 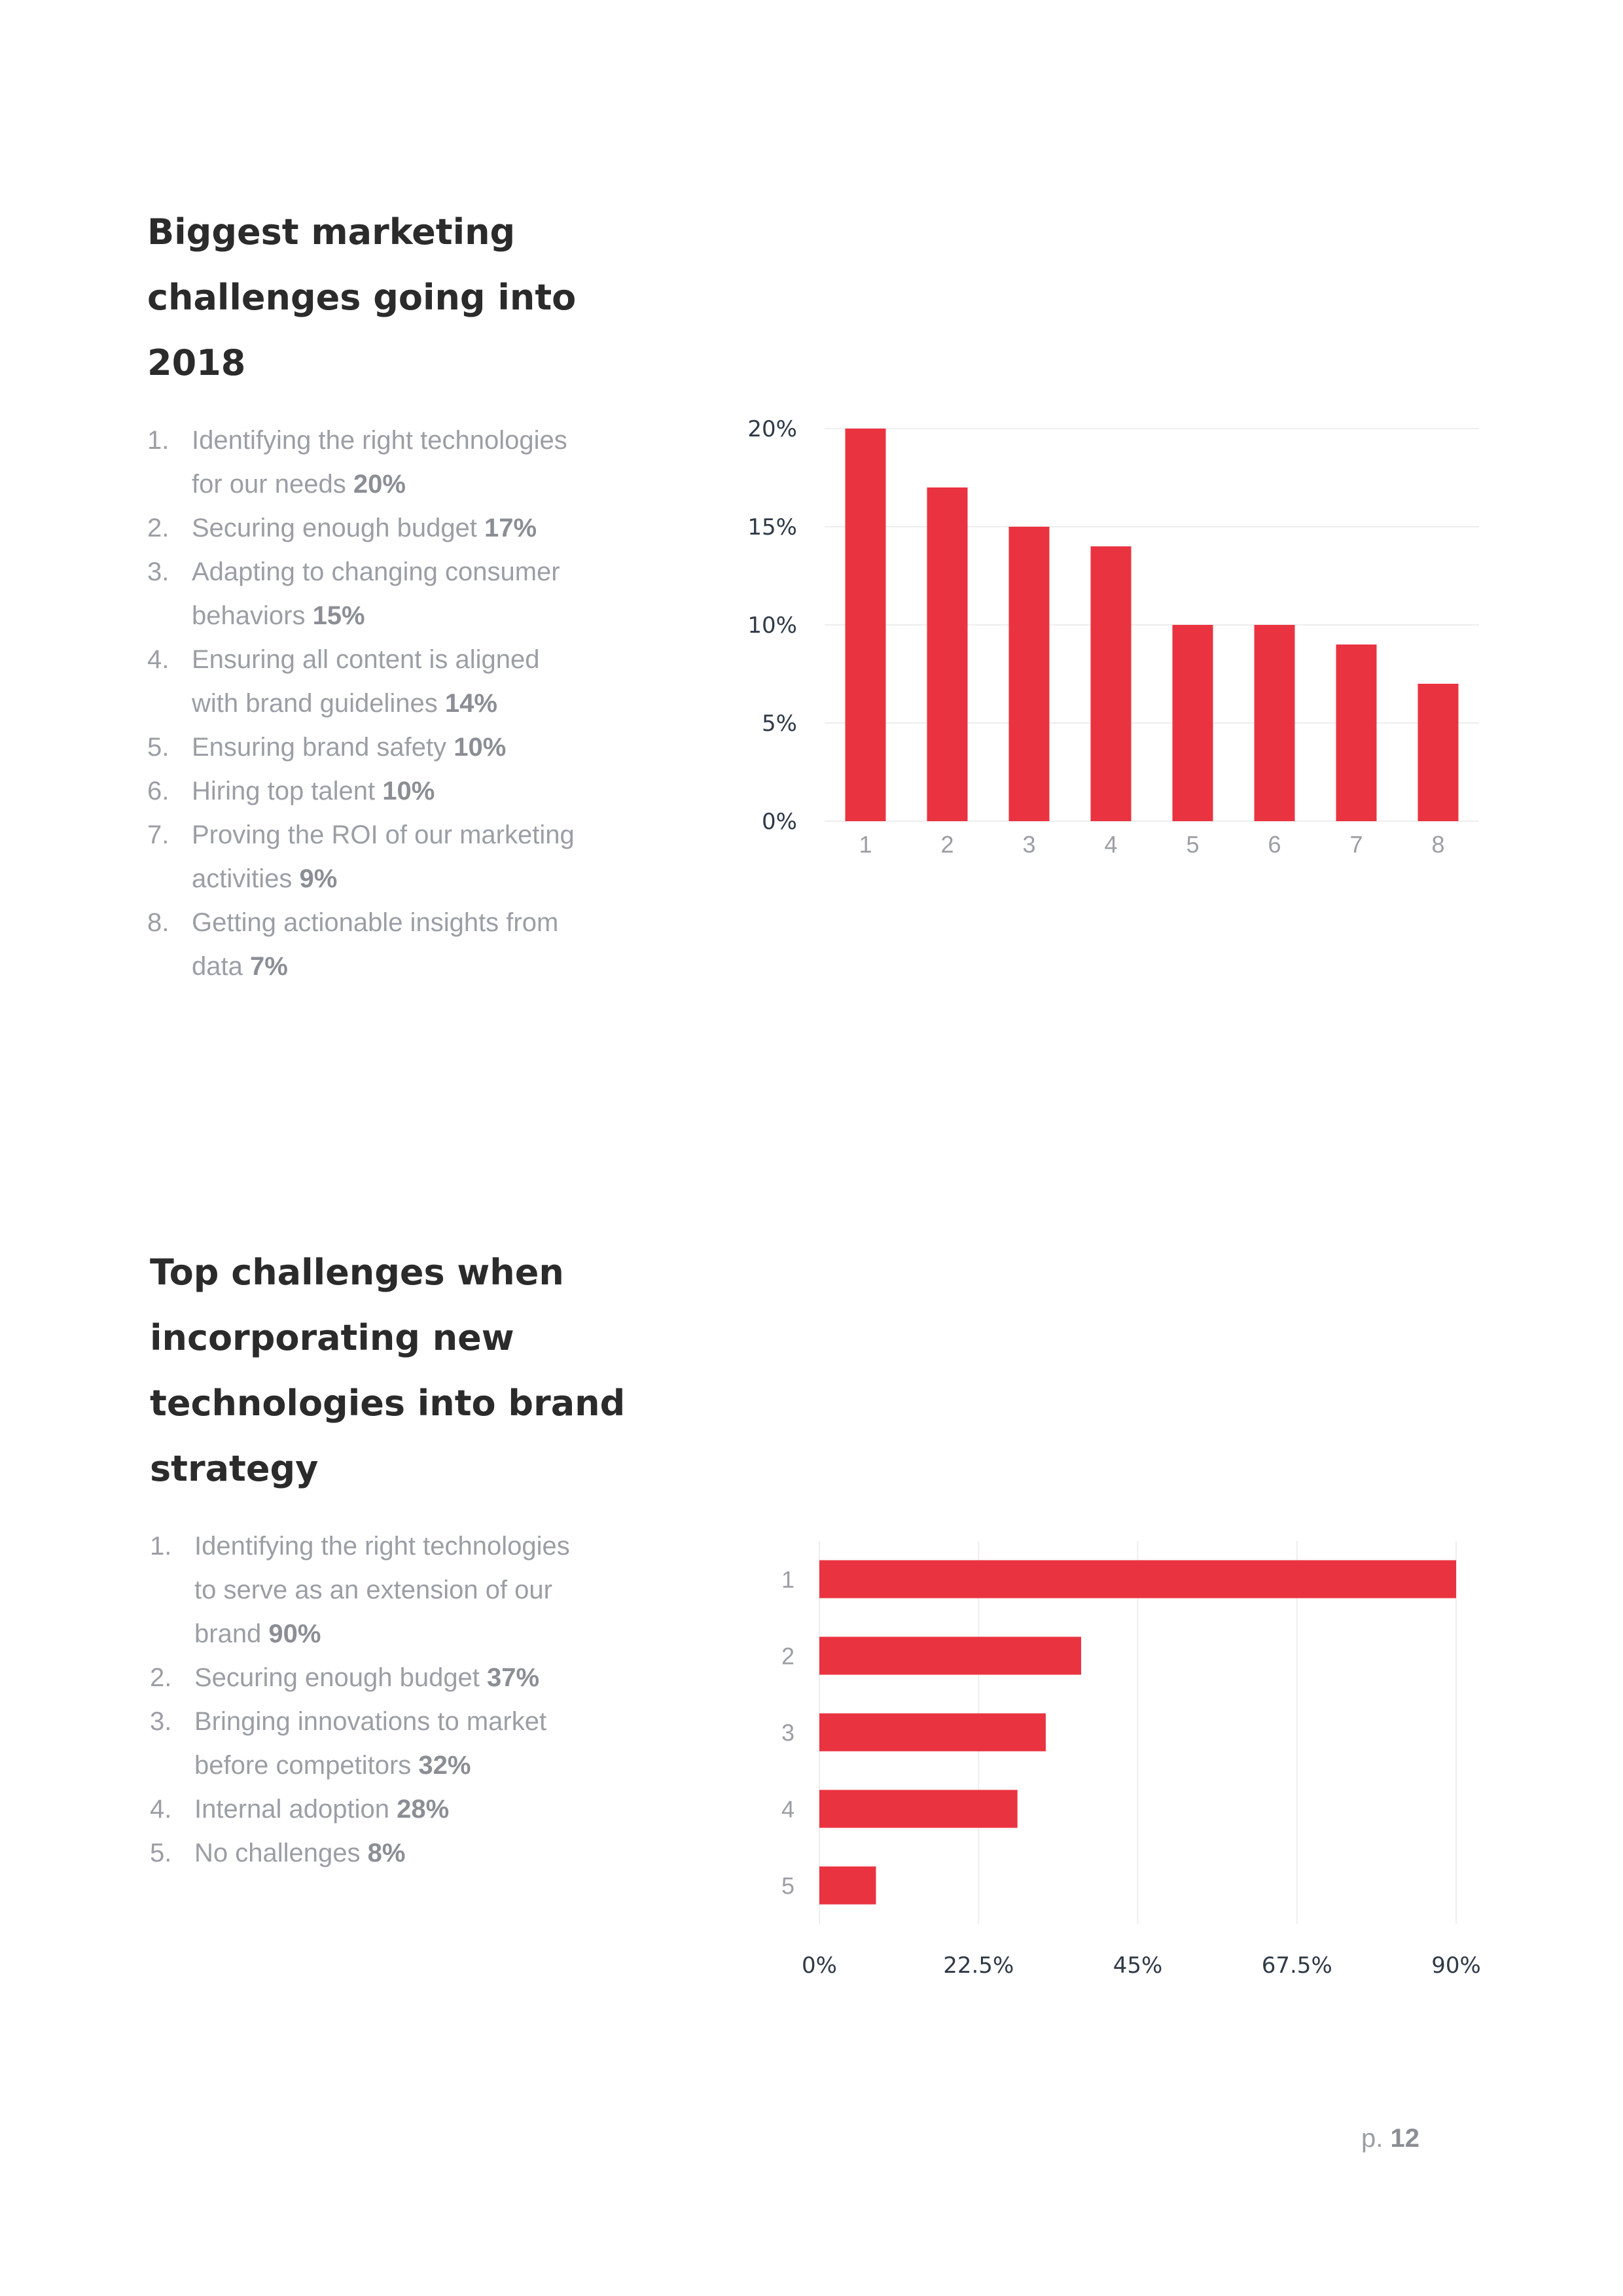 What do you see at coordinates (1110, 844) in the screenshot?
I see `x-tick-label: 4` at bounding box center [1110, 844].